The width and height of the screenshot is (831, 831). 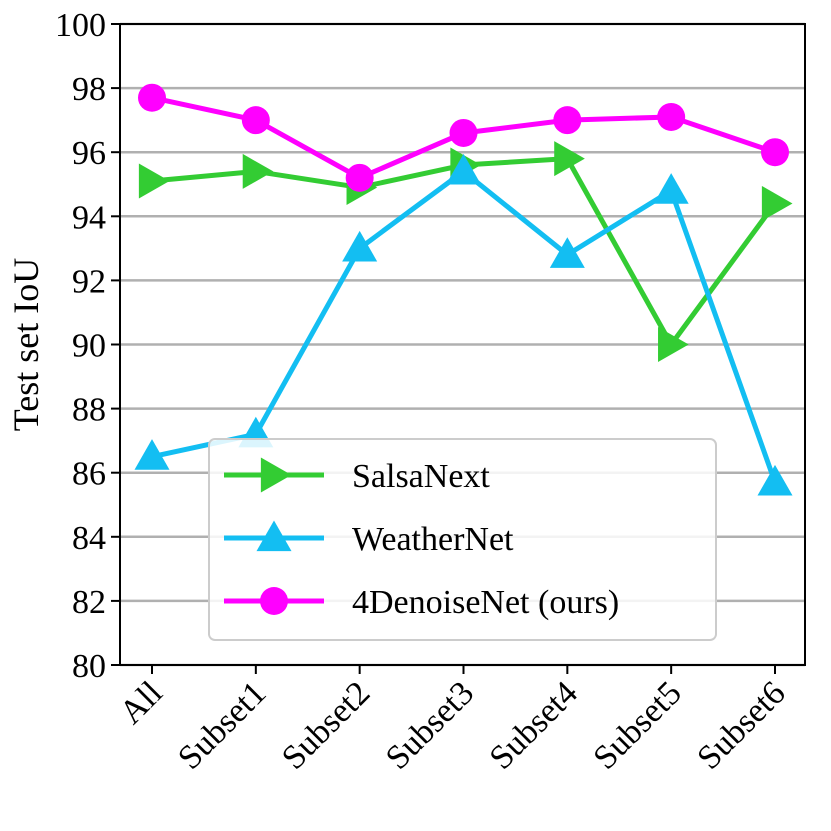 What do you see at coordinates (89, 281) in the screenshot?
I see `y-tick-label: 92` at bounding box center [89, 281].